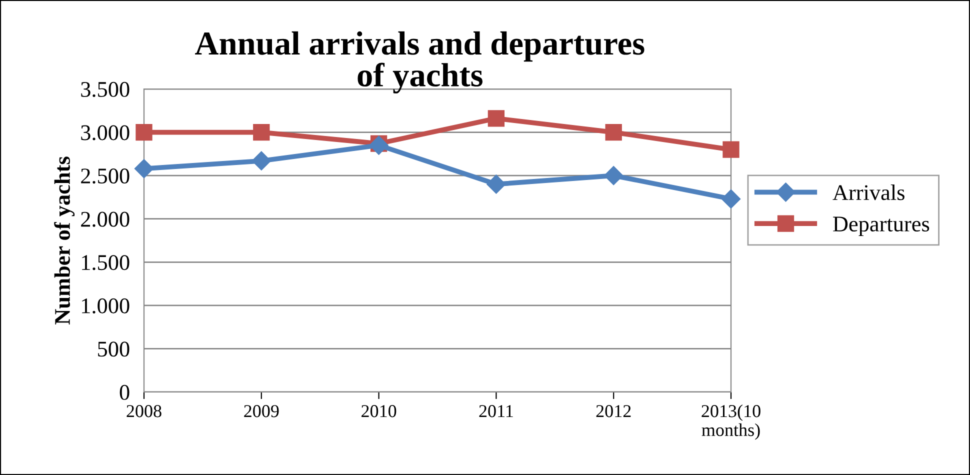 The width and height of the screenshot is (970, 475). Describe the element at coordinates (105, 90) in the screenshot. I see `y-tick-label: 3.500` at that location.